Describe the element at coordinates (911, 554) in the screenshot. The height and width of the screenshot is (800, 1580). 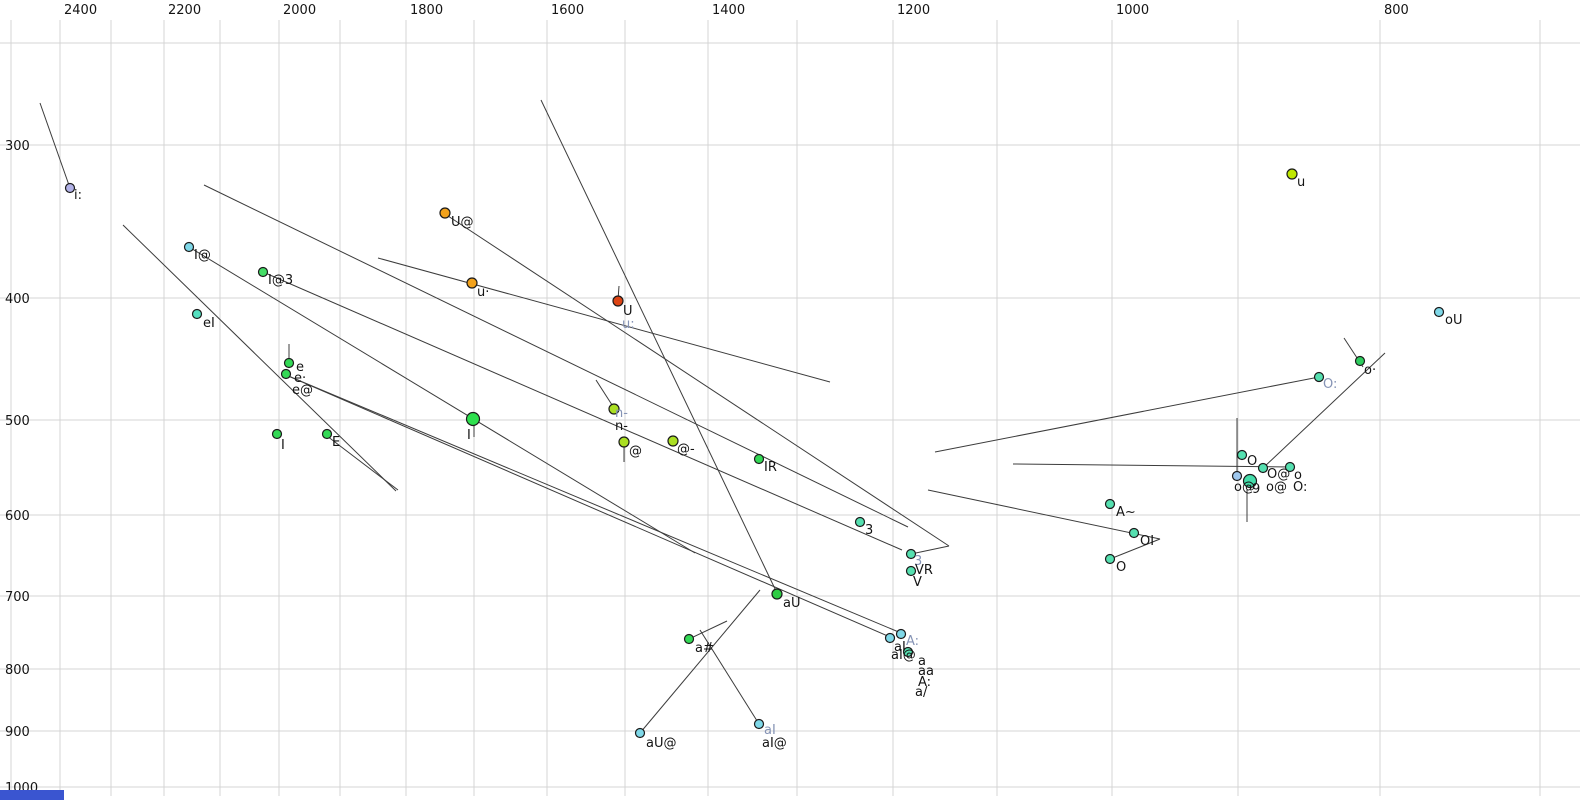
I see `data-point-3-b` at that location.